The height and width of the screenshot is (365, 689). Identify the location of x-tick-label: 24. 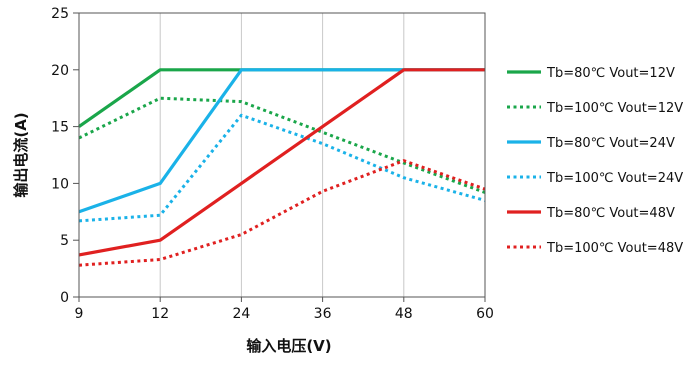
(241, 314).